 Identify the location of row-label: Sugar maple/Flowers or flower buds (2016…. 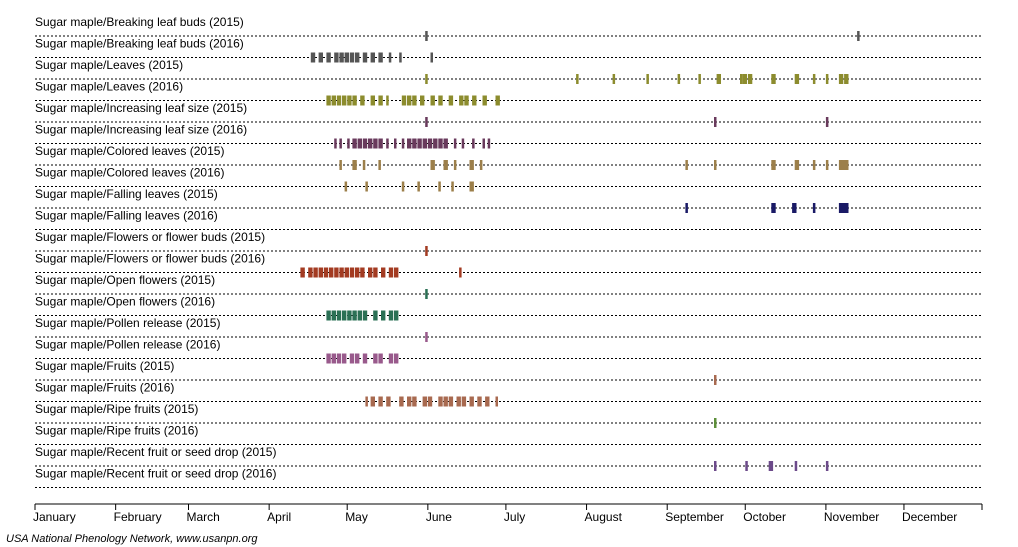
(150, 259).